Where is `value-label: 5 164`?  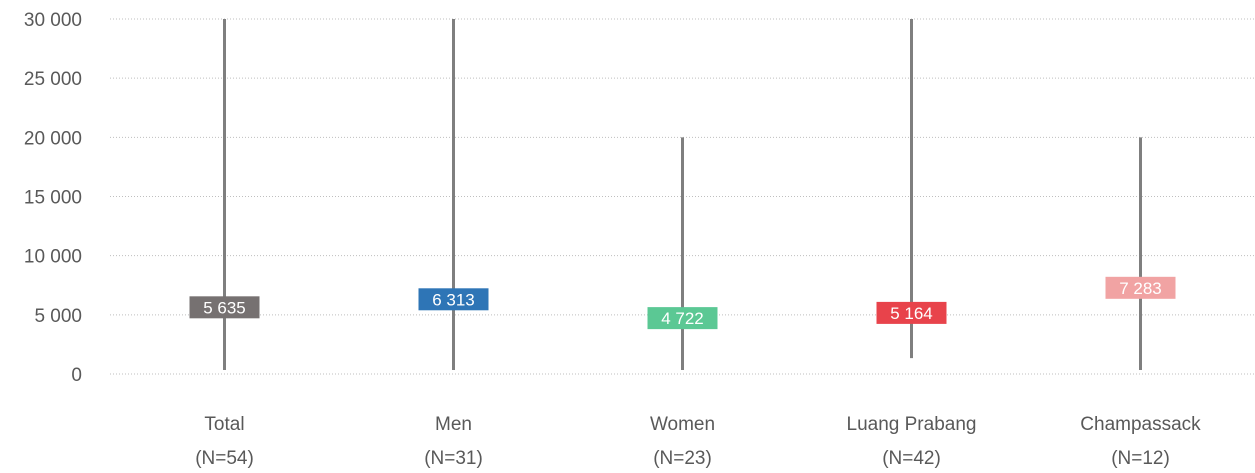 value-label: 5 164 is located at coordinates (911, 313).